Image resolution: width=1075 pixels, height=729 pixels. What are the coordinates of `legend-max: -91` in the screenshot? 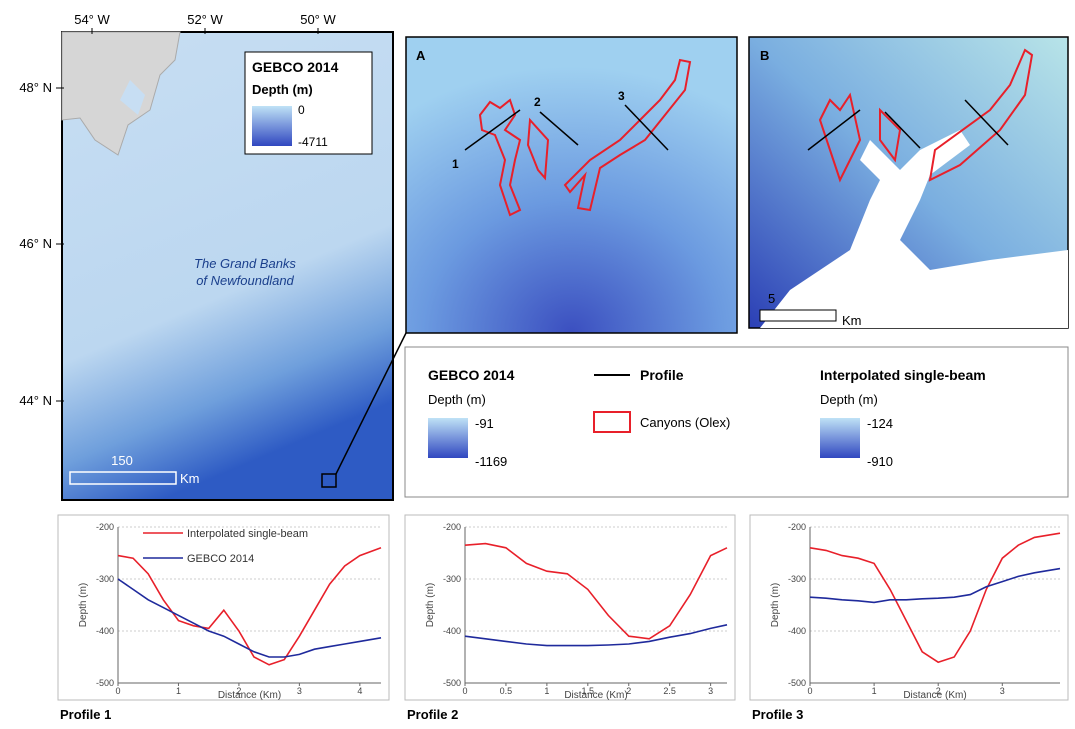 It's located at (484, 423).